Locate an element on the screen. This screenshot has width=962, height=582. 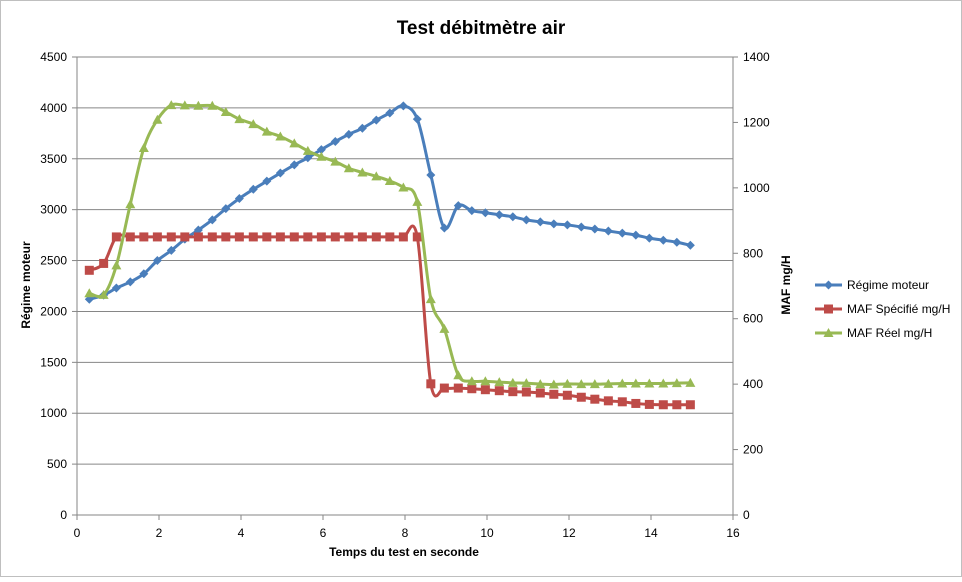
x-axis-label: Temps du test en seconde is located at coordinates (404, 552).